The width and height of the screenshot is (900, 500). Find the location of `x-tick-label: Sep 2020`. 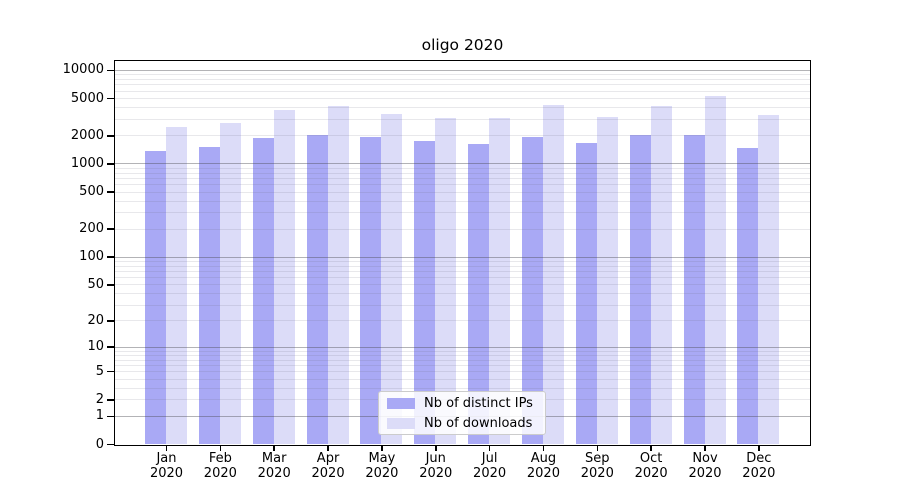

x-tick-label: Sep 2020 is located at coordinates (597, 466).